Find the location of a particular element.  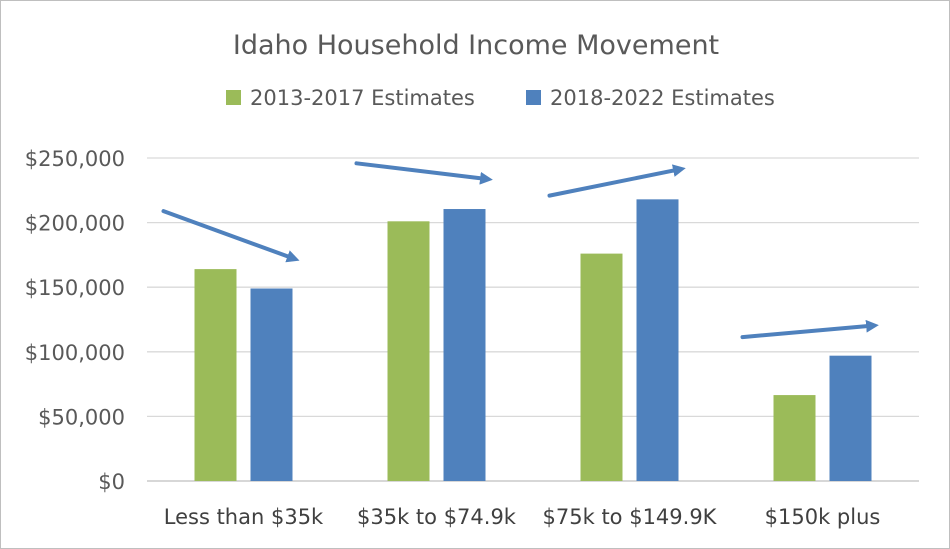

x-tick-label: $150k plus is located at coordinates (823, 517).